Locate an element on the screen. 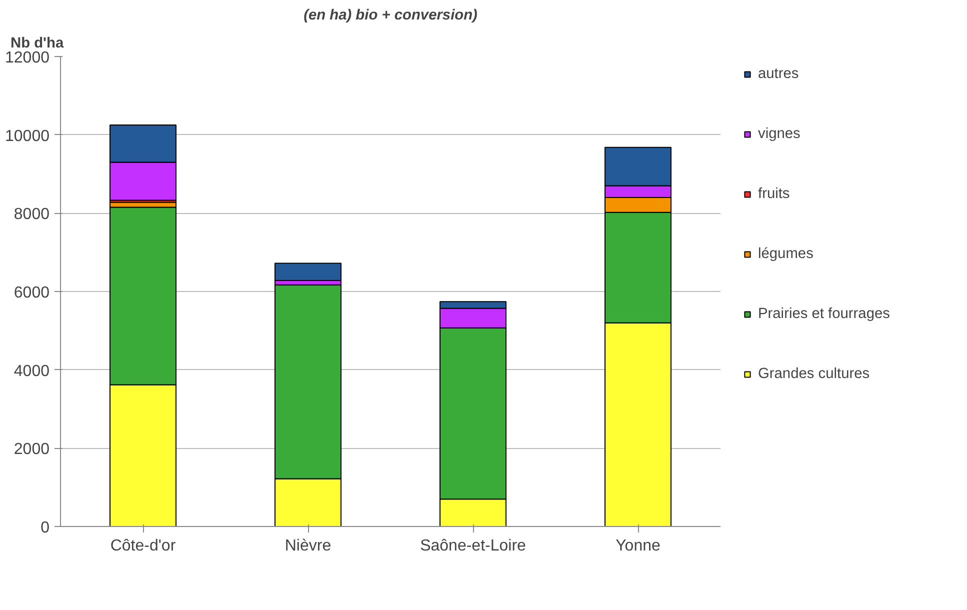  legend-label: fruits is located at coordinates (774, 194).